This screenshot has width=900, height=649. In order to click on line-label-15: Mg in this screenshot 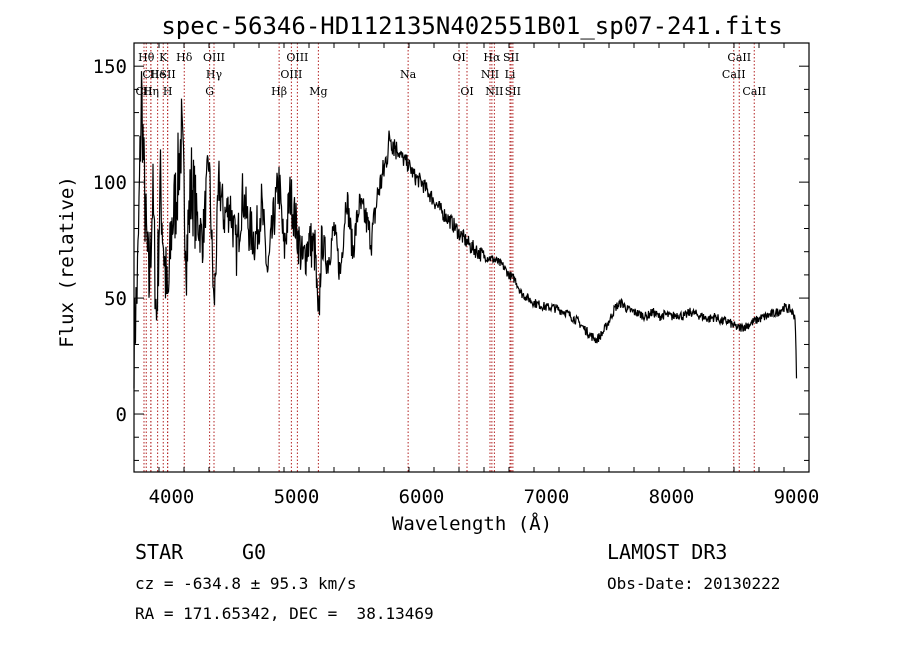, I will do `click(318, 91)`.